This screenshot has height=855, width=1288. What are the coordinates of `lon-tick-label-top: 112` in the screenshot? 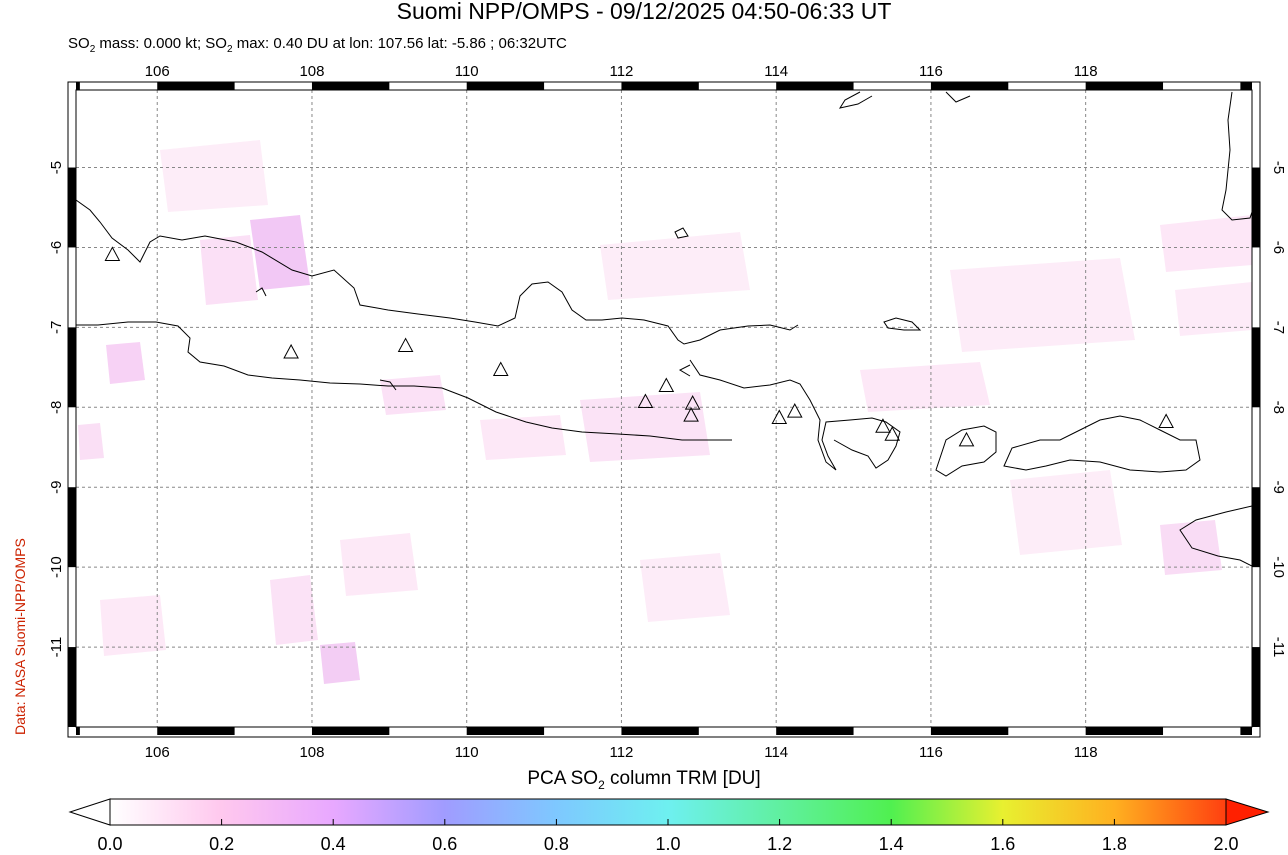 It's located at (621, 71).